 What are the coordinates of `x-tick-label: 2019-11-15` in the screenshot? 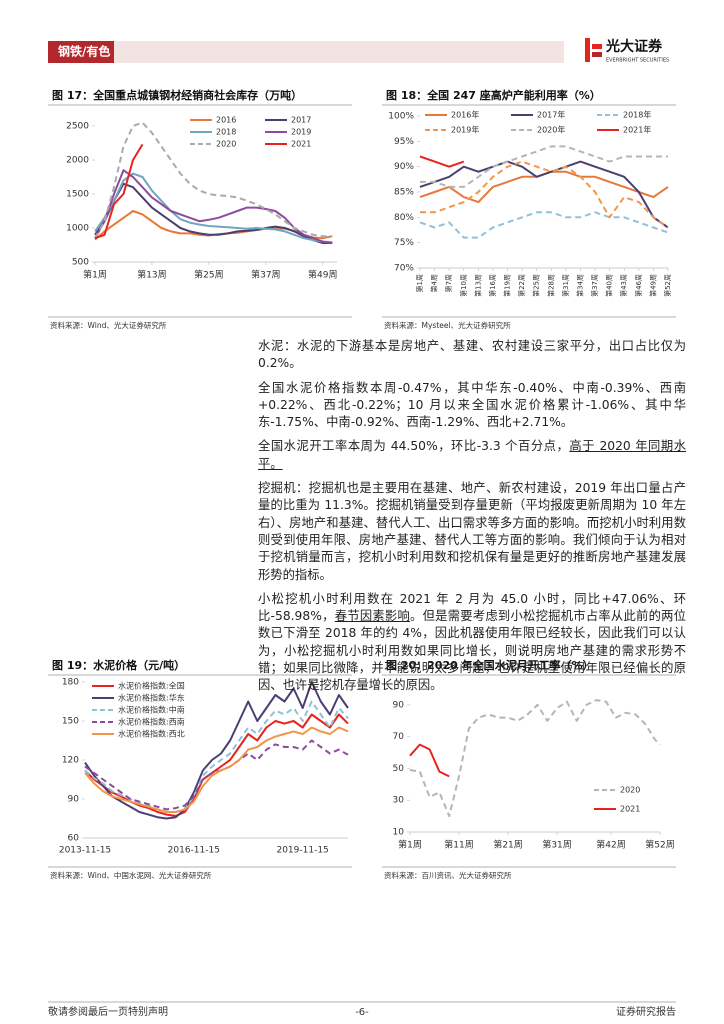 It's located at (302, 851).